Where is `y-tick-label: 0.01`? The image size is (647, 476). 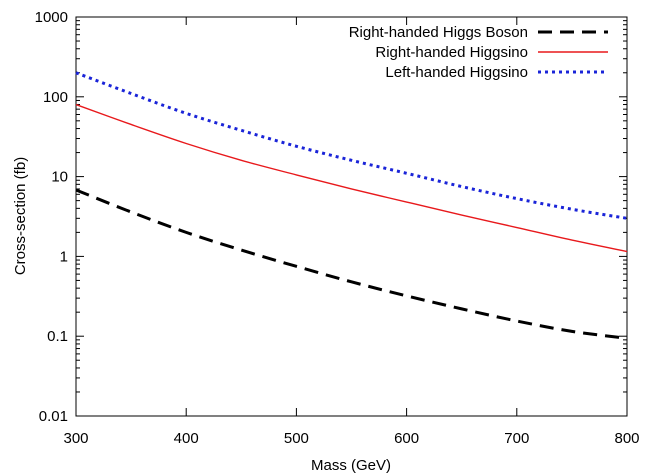
y-tick-label: 0.01 is located at coordinates (53, 416).